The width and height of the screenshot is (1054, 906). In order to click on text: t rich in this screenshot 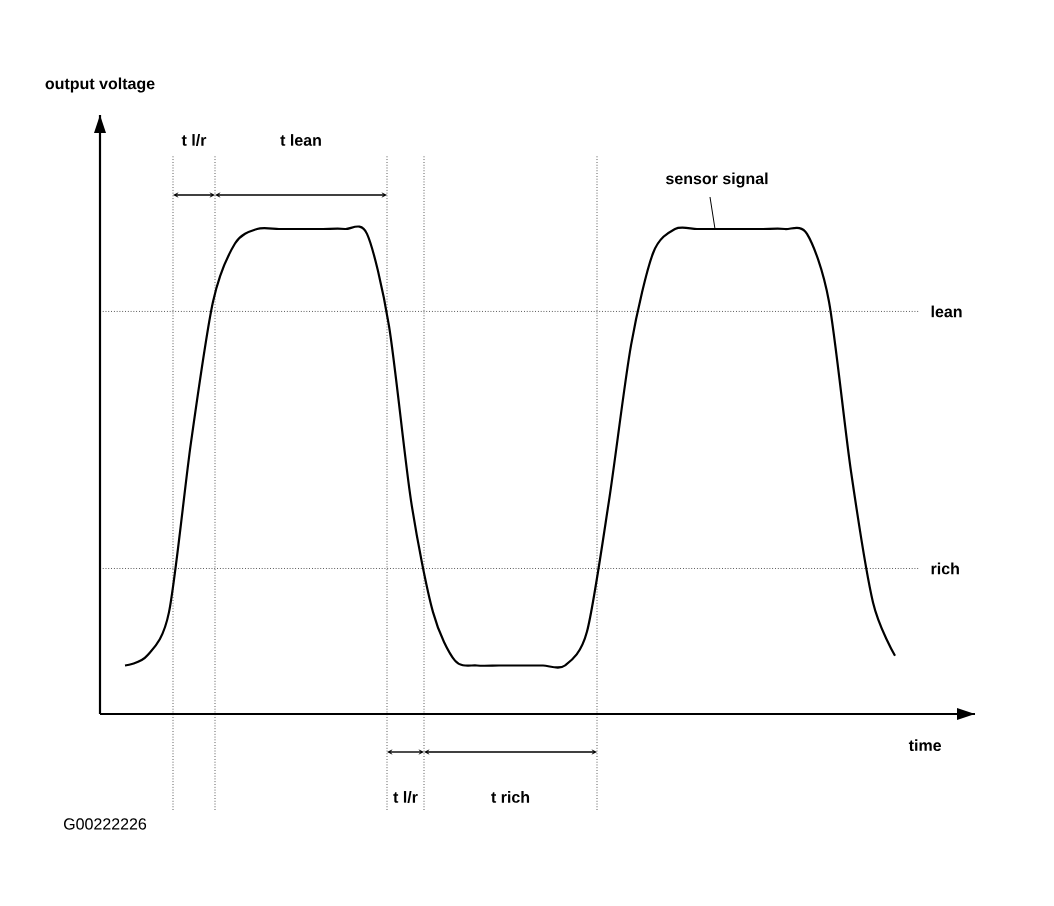, I will do `click(510, 797)`.